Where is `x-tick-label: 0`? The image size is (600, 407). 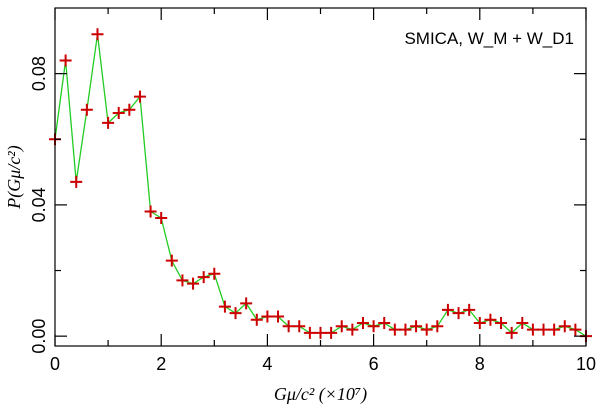
x-tick-label: 0 is located at coordinates (55, 364).